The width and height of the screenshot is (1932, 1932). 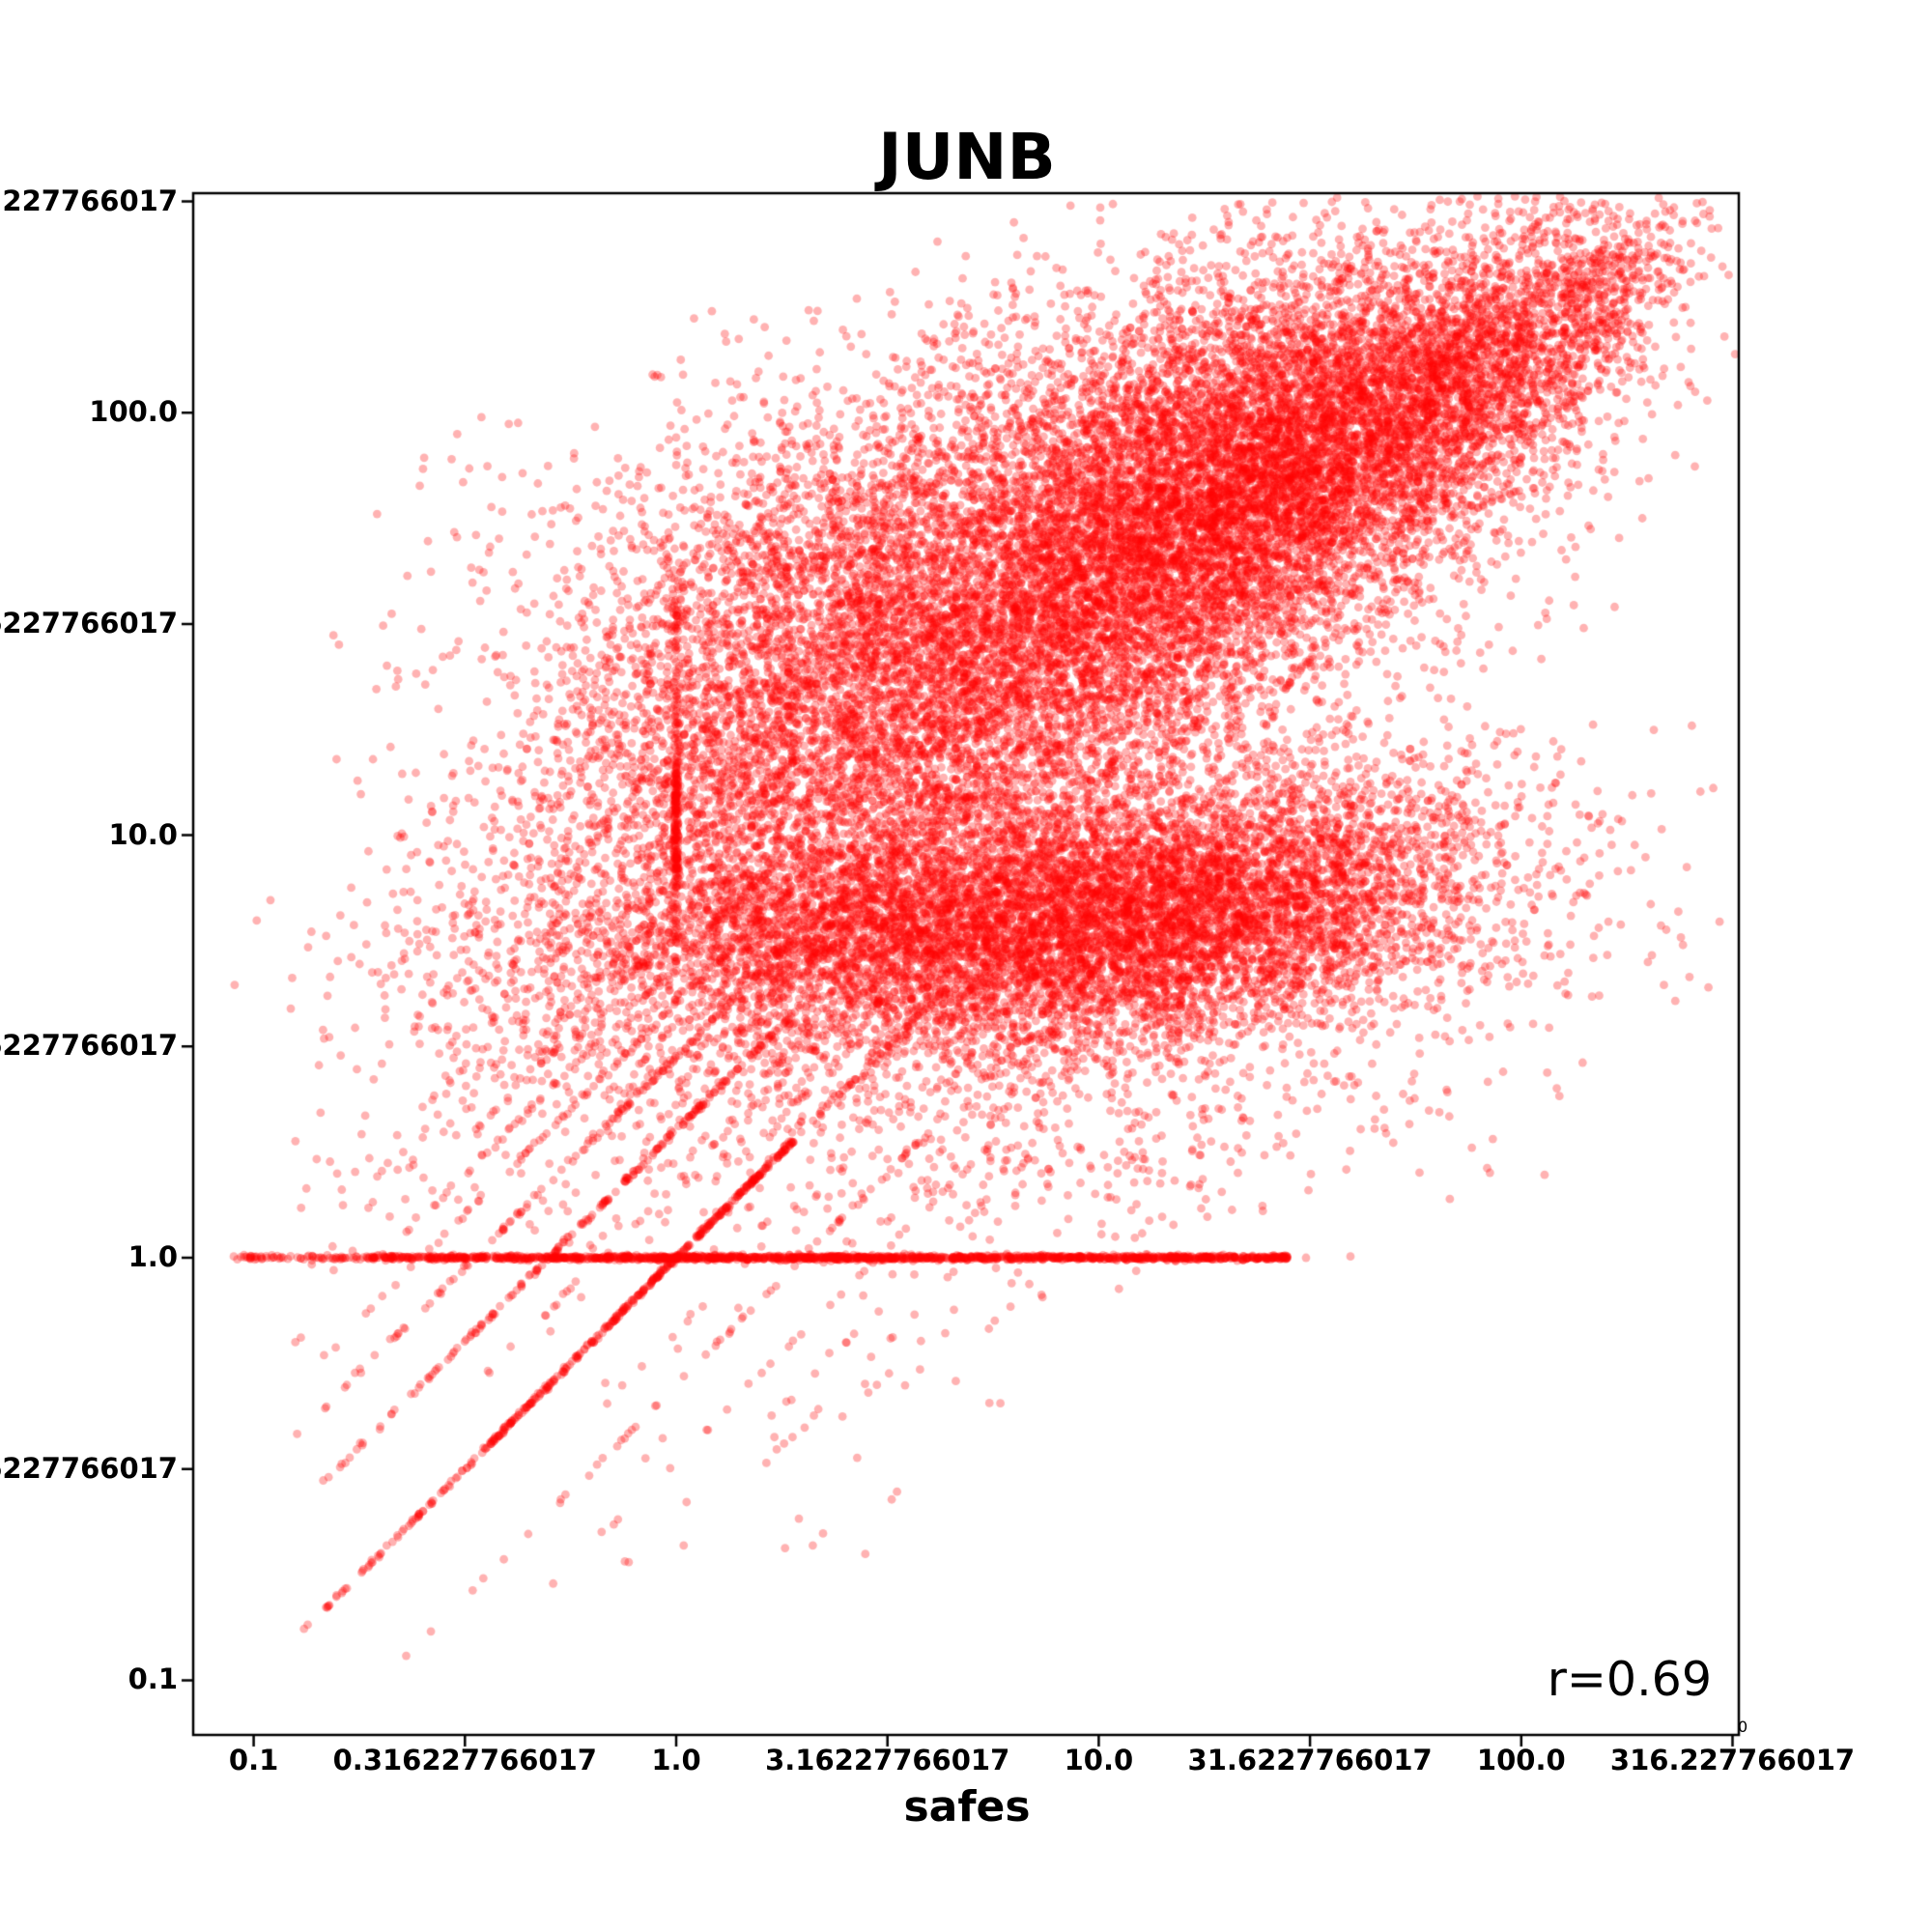 I want to click on x-tick-label: 31.6227766017, so click(x=1310, y=1760).